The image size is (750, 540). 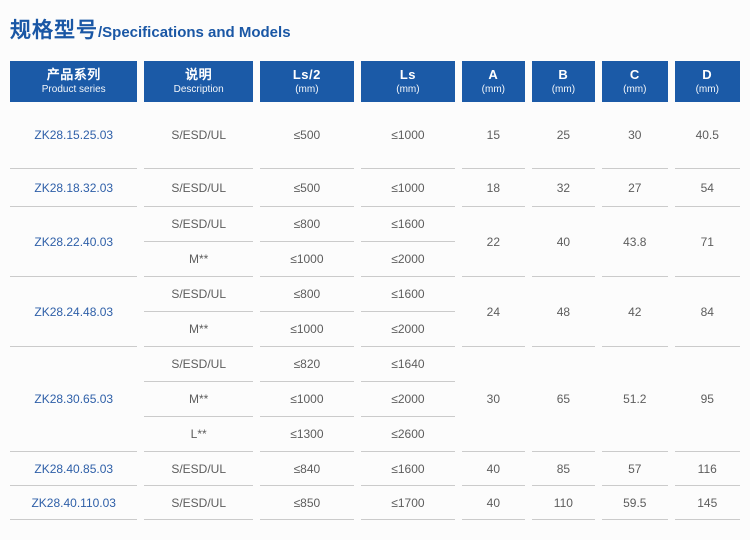 I want to click on b-cell: 110, so click(x=563, y=503).